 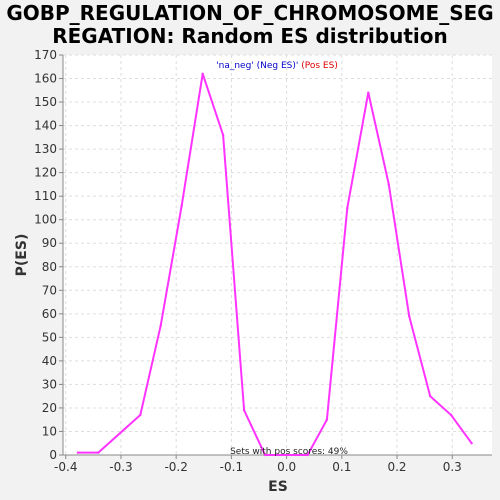 I want to click on legend-pos-label: (Pos ES), so click(x=317, y=66).